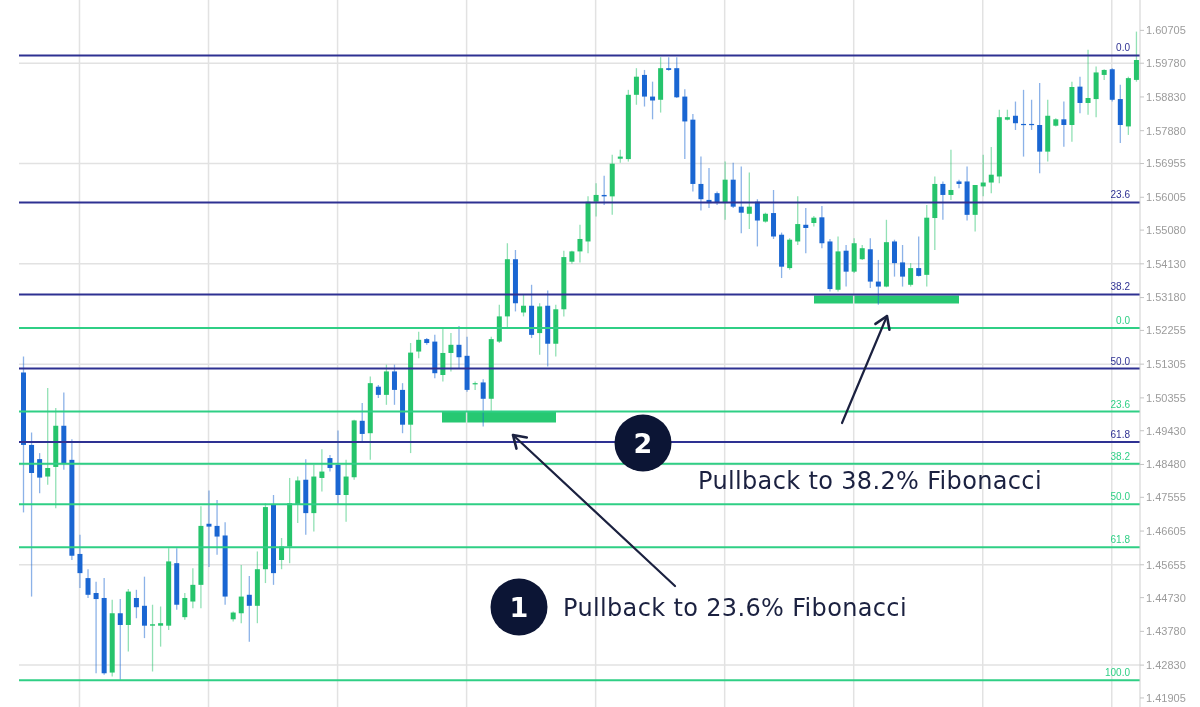 The image size is (1200, 707). I want to click on y-tick-label: 1.44730, so click(1166, 597).